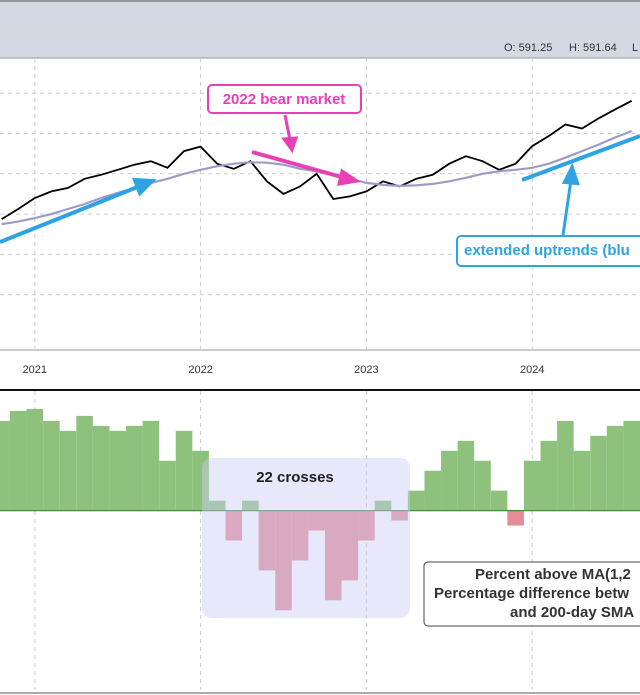  I want to click on x-tick-label: 2022, so click(200, 370).